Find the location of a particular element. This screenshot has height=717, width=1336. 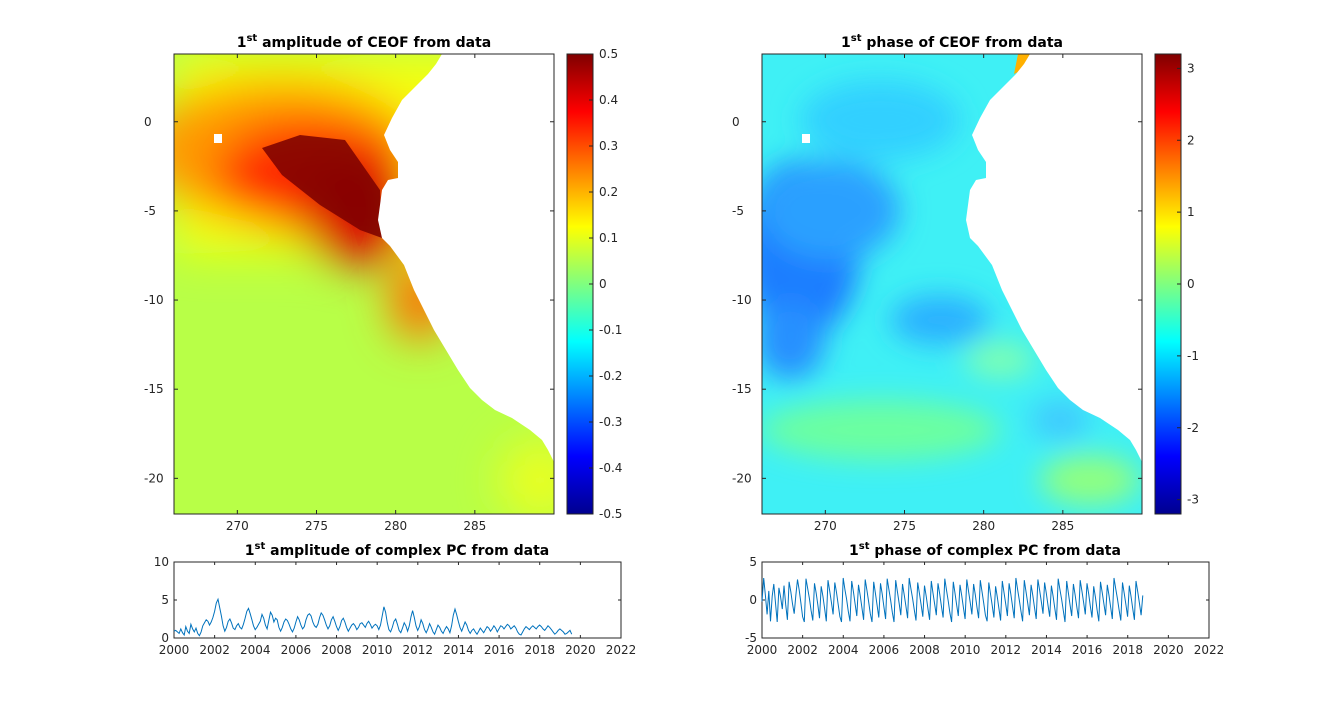

amplitude-colorbar-tick-label: 0.1 is located at coordinates (608, 238).